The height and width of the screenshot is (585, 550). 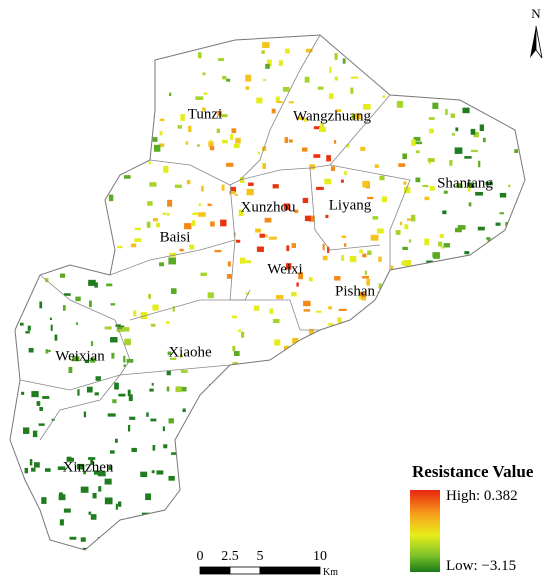 I want to click on north-arrow: N, so click(x=536, y=32).